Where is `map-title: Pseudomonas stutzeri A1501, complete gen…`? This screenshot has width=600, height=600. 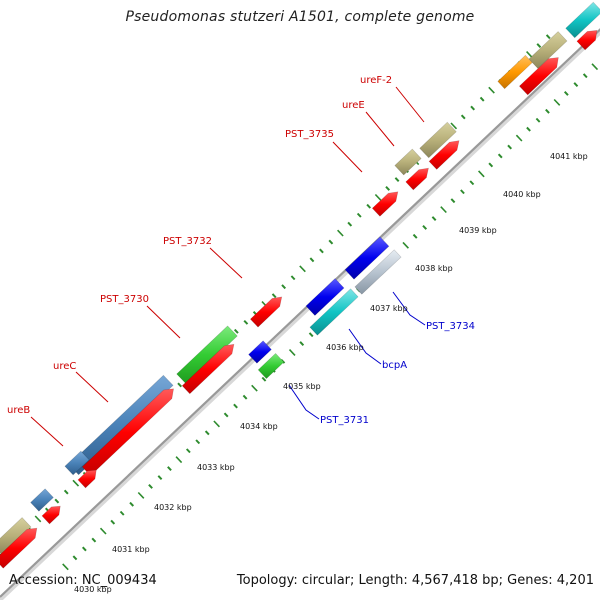 map-title: Pseudomonas stutzeri A1501, complete gen… is located at coordinates (300, 17).